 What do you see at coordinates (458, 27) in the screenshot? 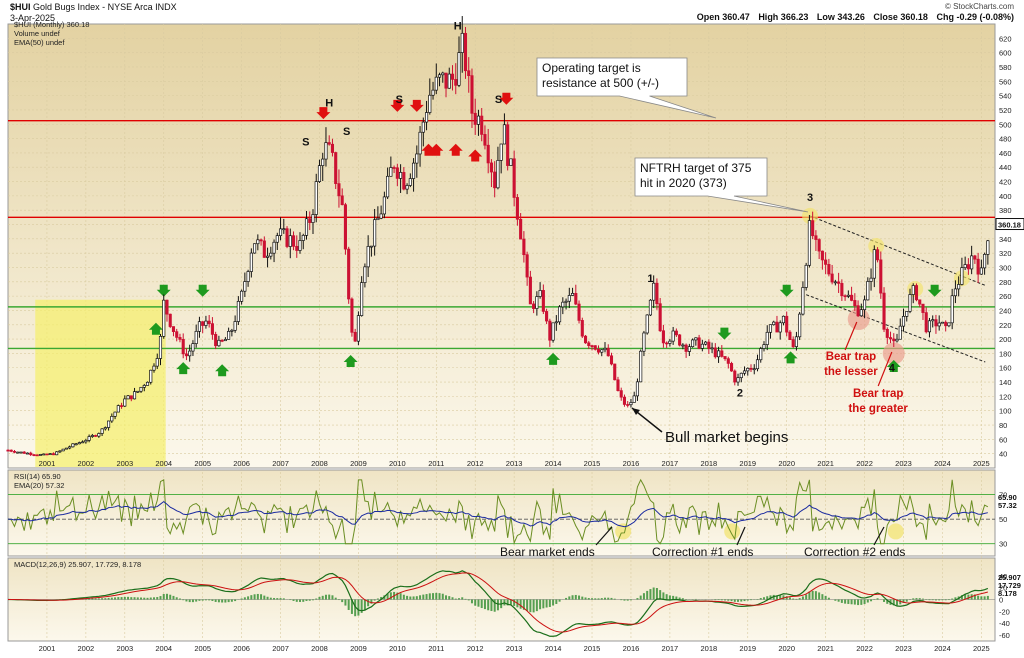
I see `pattern-label: H` at bounding box center [458, 27].